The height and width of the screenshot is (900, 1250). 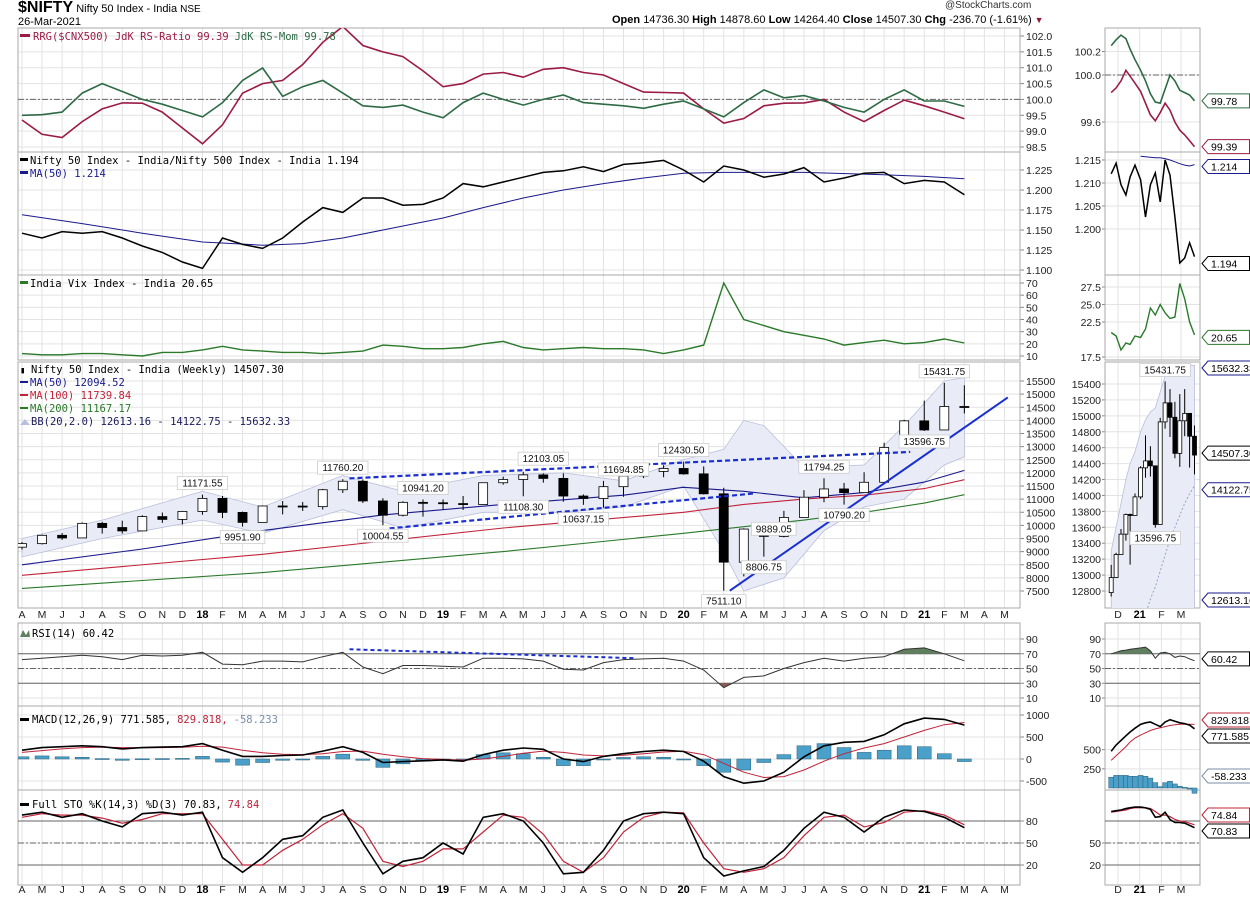 What do you see at coordinates (1029, 760) in the screenshot?
I see `y-tick-label-macd: 0` at bounding box center [1029, 760].